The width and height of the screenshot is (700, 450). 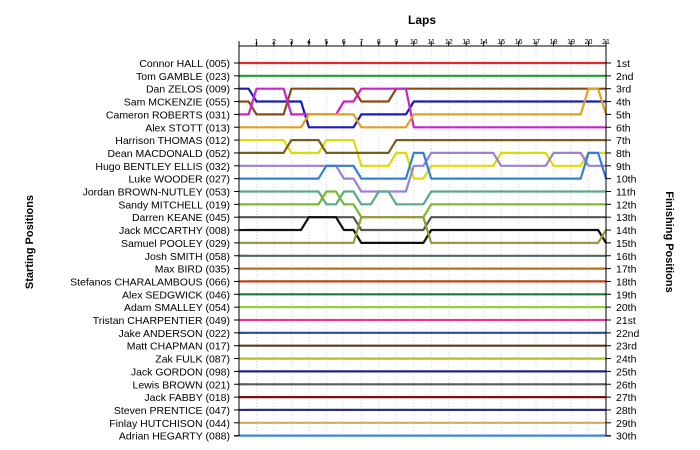 What do you see at coordinates (187, 398) in the screenshot?
I see `driver-label: Jack FABBY (018)` at bounding box center [187, 398].